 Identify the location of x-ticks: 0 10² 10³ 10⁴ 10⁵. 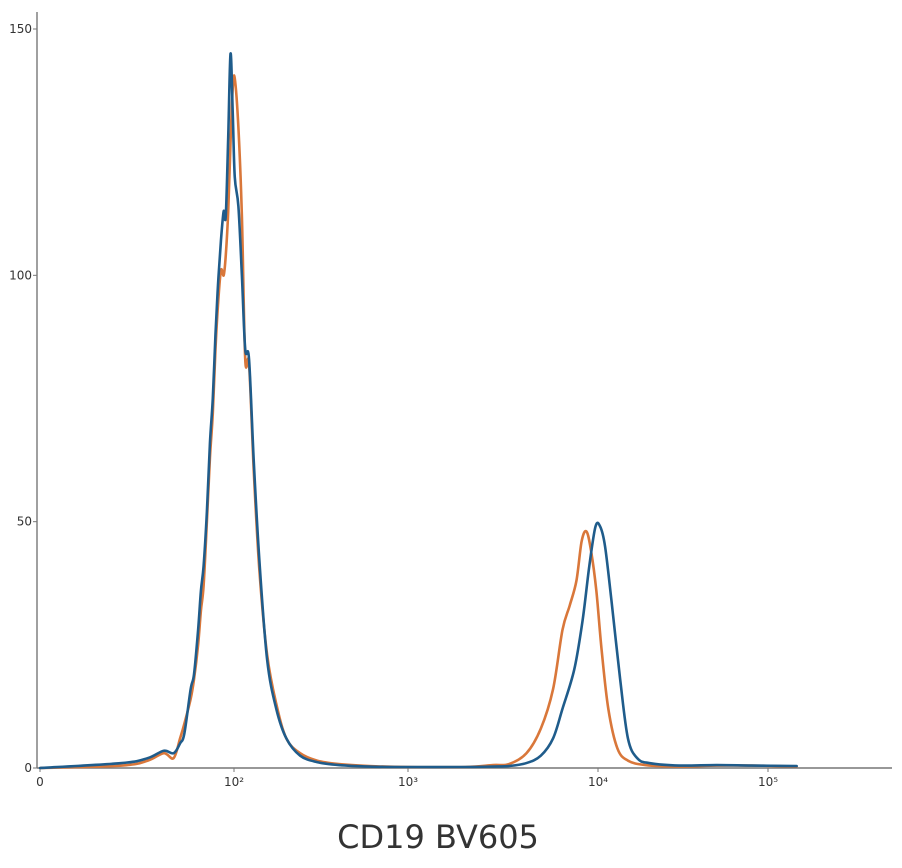
(407, 778).